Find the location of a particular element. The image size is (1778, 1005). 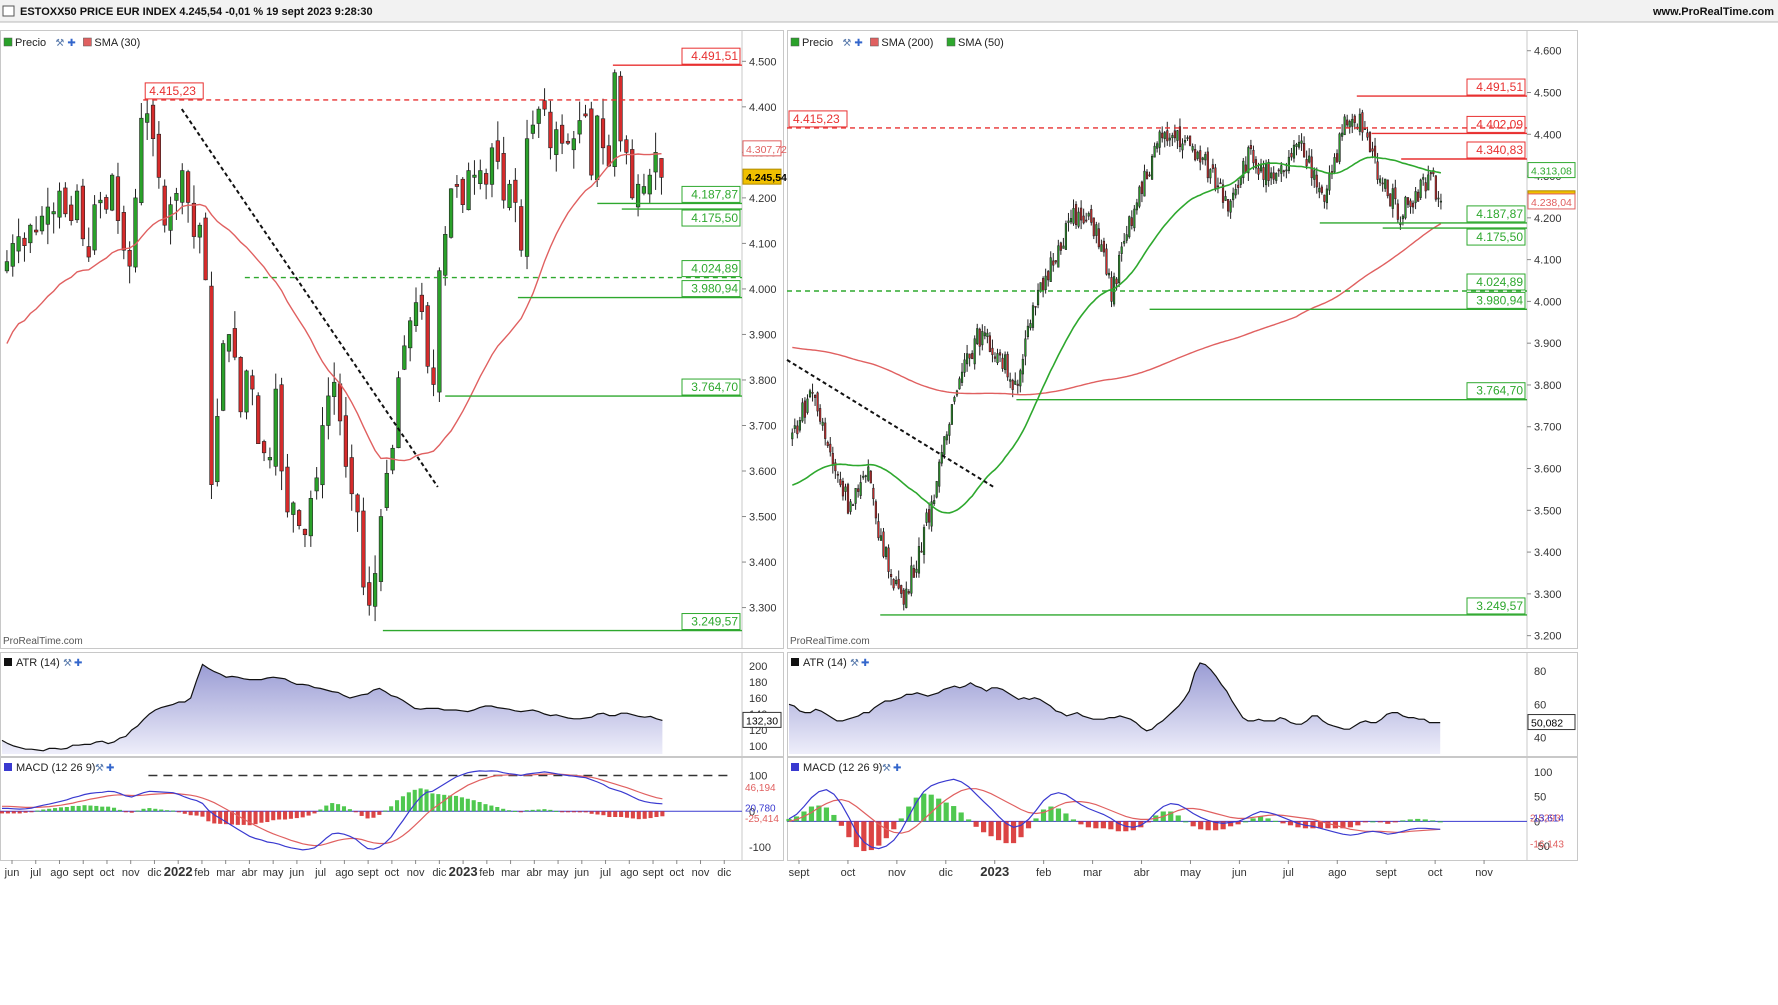

x-tick-label: dic is located at coordinates (154, 873).